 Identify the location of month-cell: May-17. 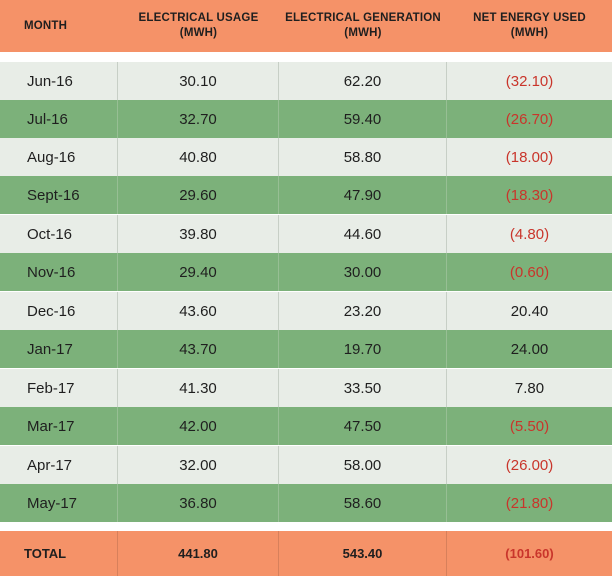
(59, 503).